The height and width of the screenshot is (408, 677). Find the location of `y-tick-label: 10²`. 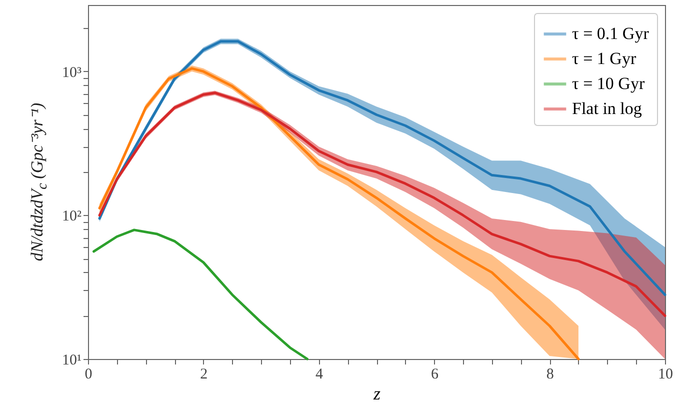

y-tick-label: 10² is located at coordinates (72, 216).